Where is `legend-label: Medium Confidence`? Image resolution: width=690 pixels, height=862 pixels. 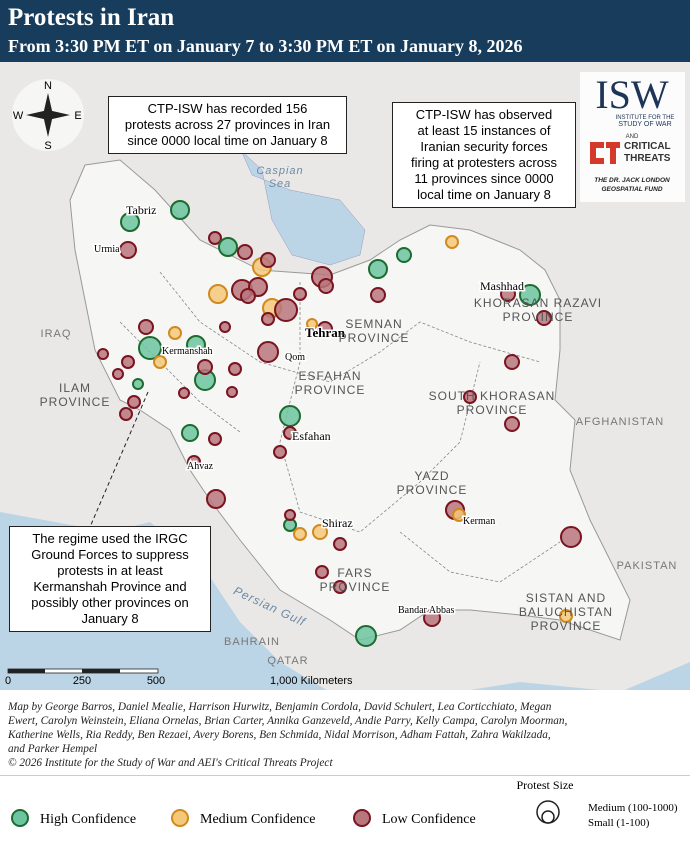 legend-label: Medium Confidence is located at coordinates (257, 819).